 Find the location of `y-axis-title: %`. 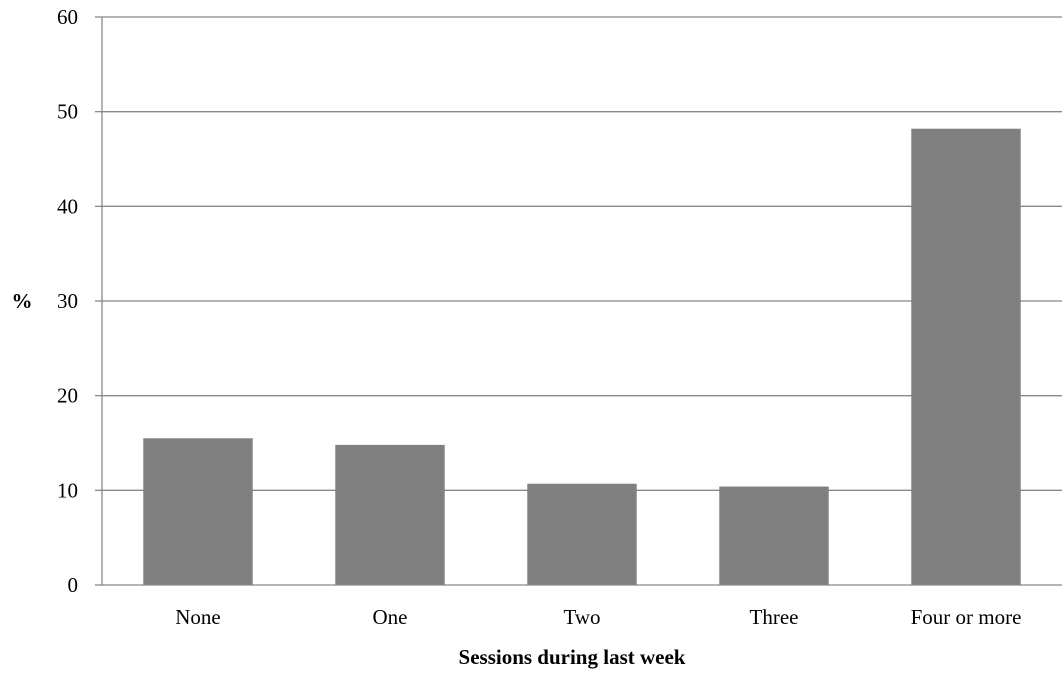

y-axis-title: % is located at coordinates (22, 301).